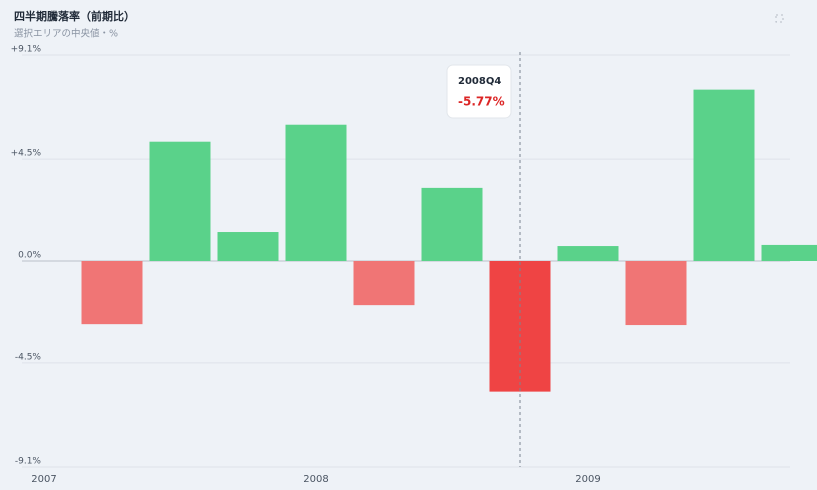 The image size is (817, 490). I want to click on tooltip-title: 2008Q4, so click(479, 81).